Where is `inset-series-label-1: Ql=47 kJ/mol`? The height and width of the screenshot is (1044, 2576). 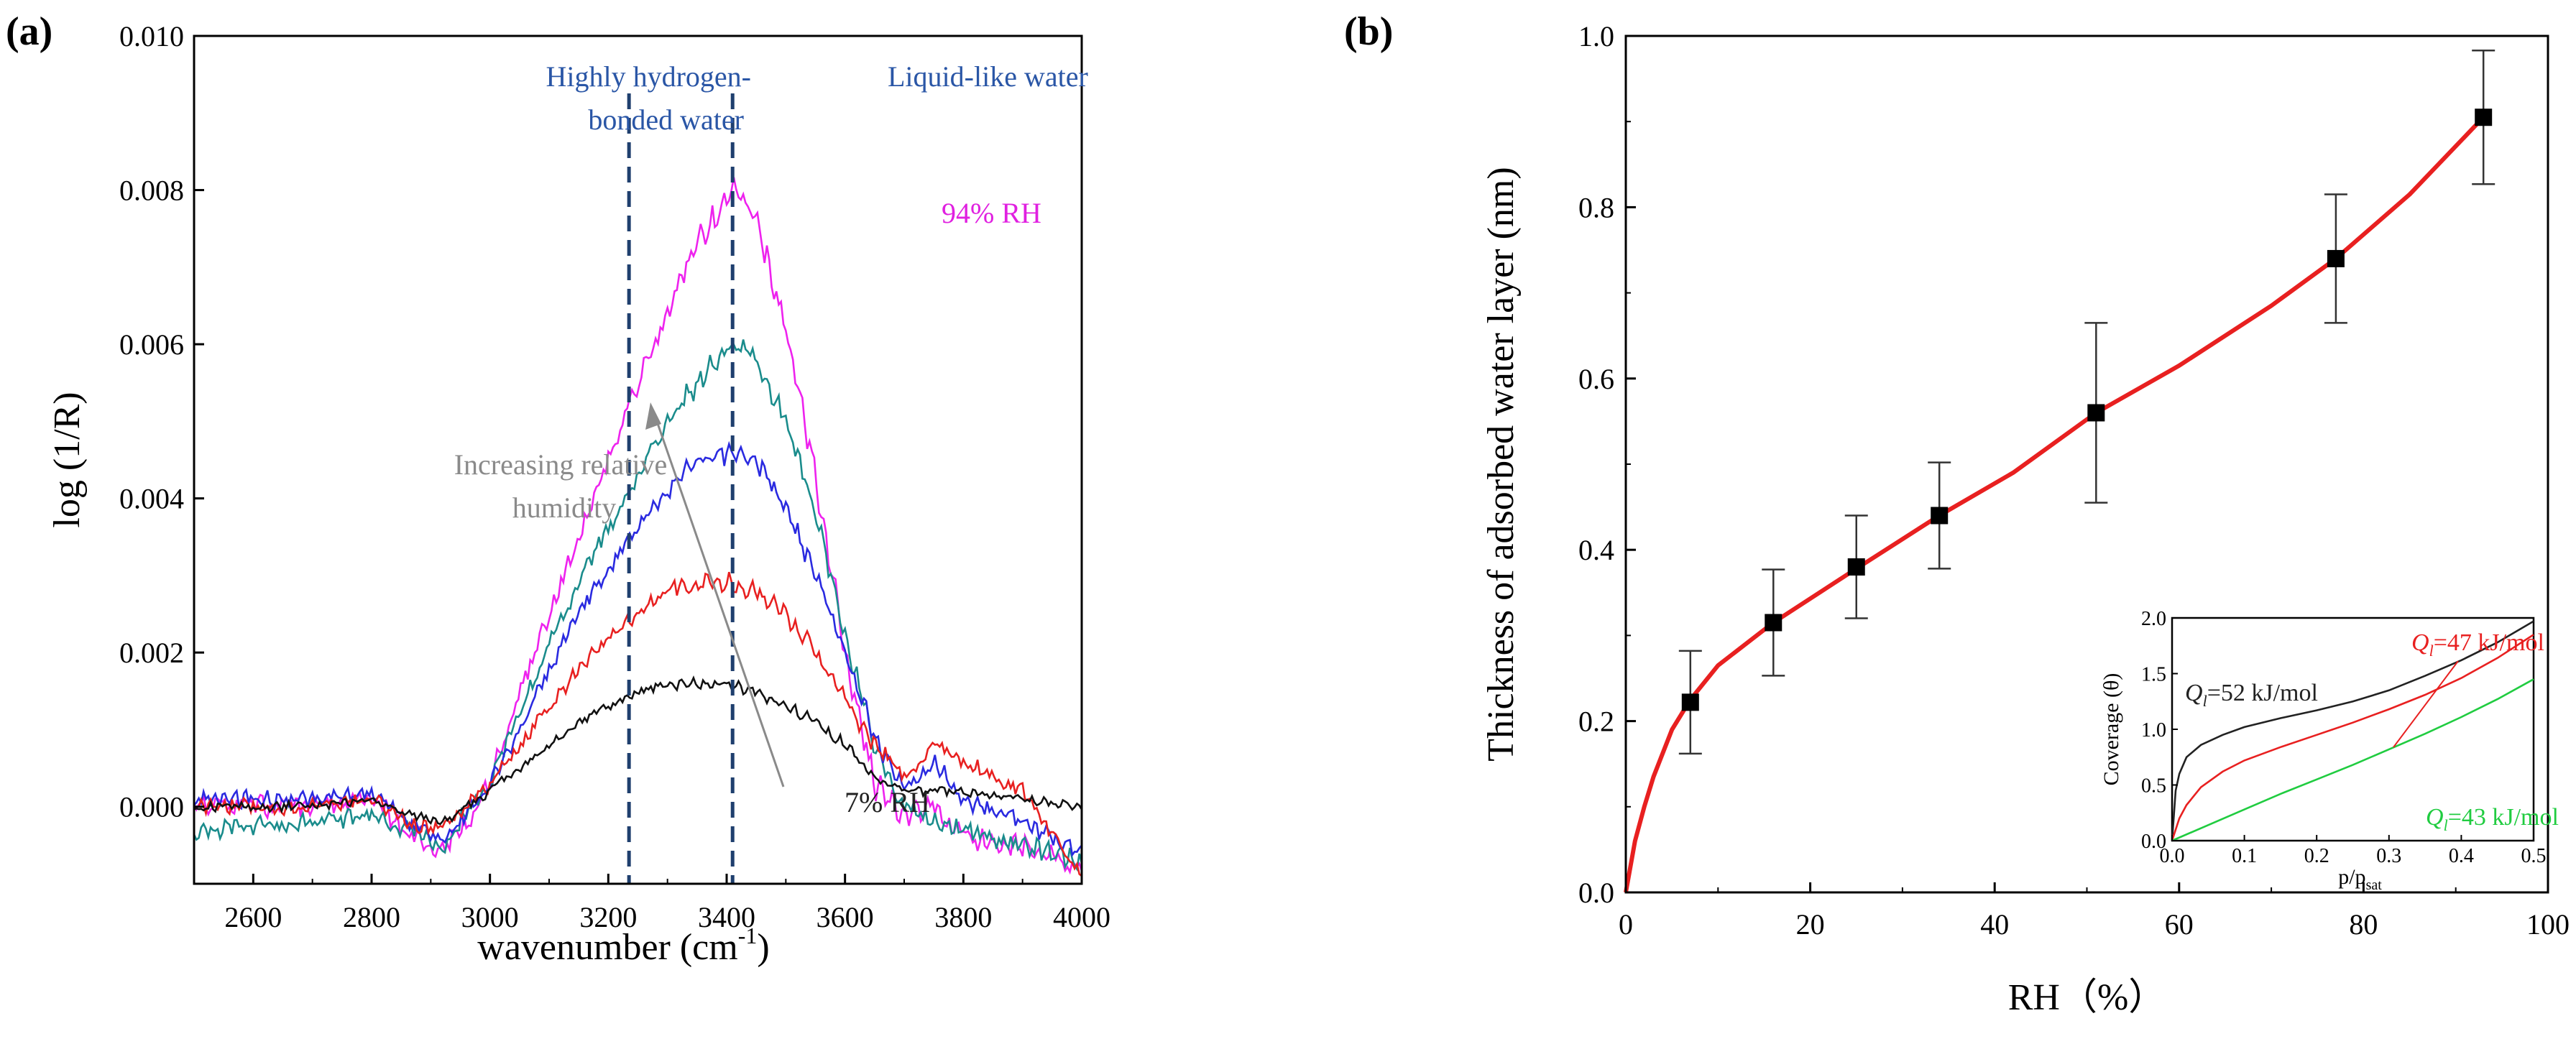 inset-series-label-1: Ql=47 kJ/mol is located at coordinates (2477, 644).